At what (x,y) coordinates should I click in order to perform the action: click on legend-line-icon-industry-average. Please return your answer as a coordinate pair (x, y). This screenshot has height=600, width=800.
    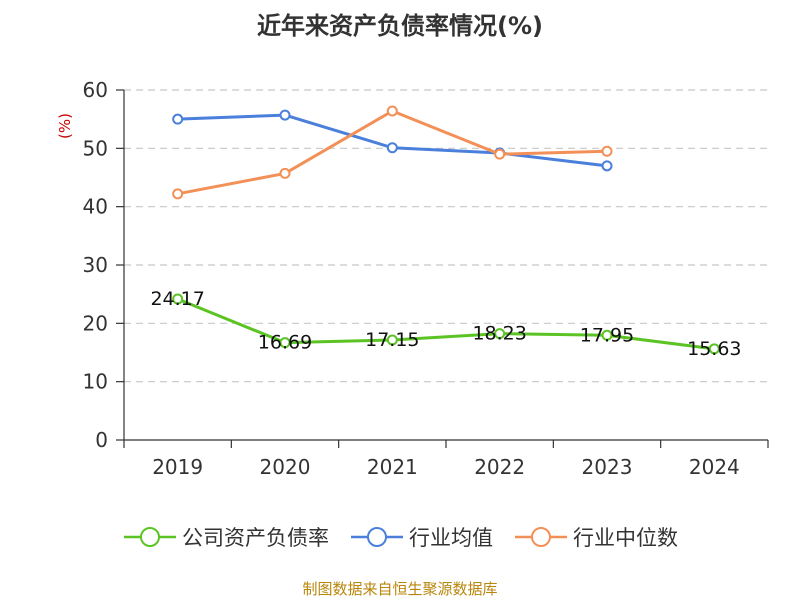
    Looking at the image, I should click on (377, 537).